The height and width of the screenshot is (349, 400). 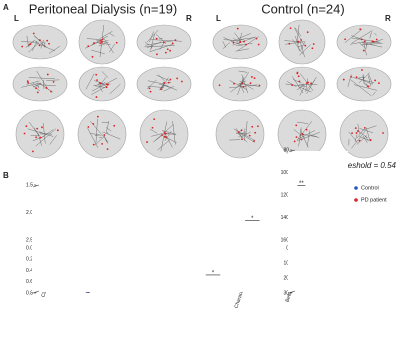 What do you see at coordinates (301, 184) in the screenshot?
I see `significance-mark: **` at bounding box center [301, 184].